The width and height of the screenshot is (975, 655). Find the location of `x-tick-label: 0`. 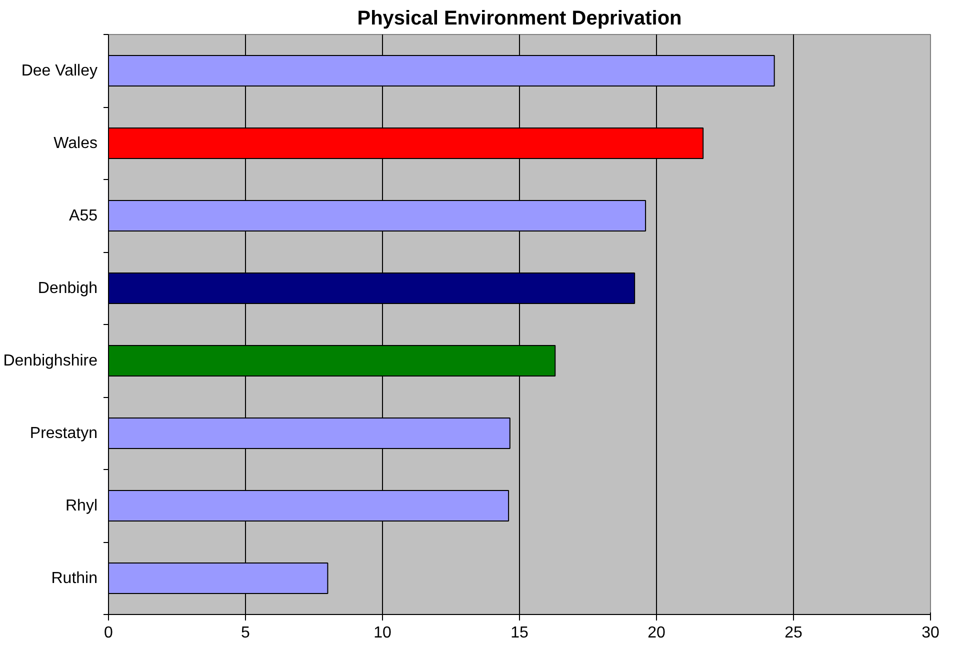

x-tick-label: 0 is located at coordinates (109, 633).